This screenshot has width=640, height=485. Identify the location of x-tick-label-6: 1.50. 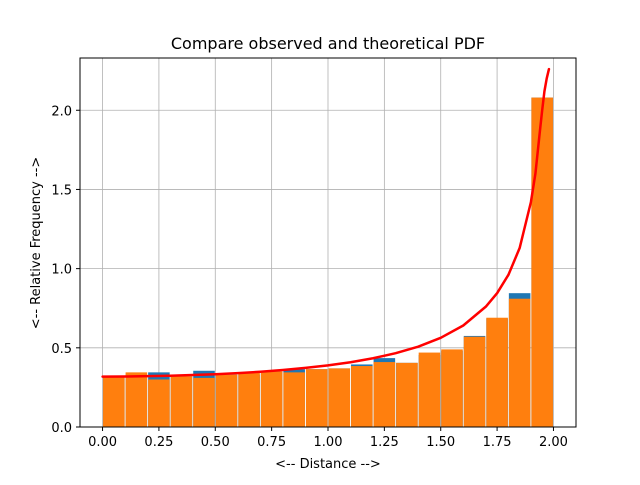
(440, 442).